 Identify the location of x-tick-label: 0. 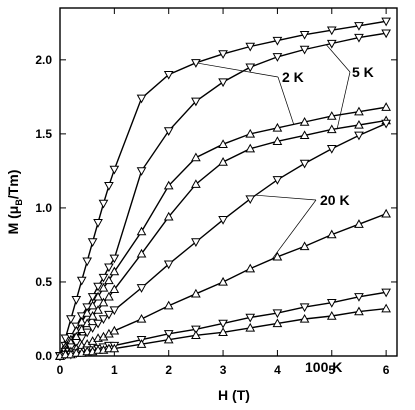
(60, 370).